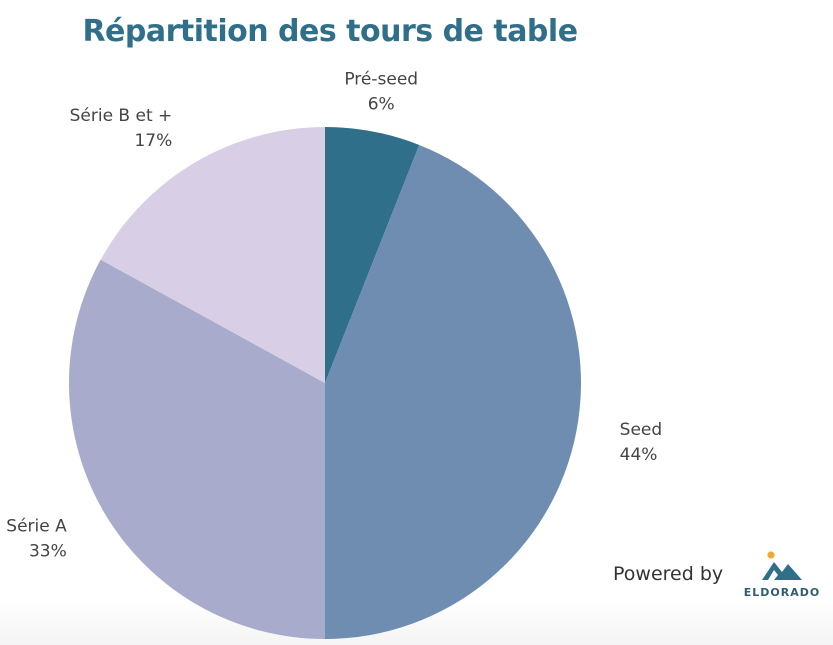 Image resolution: width=833 pixels, height=645 pixels. I want to click on mountain-sun-icon, so click(782, 565).